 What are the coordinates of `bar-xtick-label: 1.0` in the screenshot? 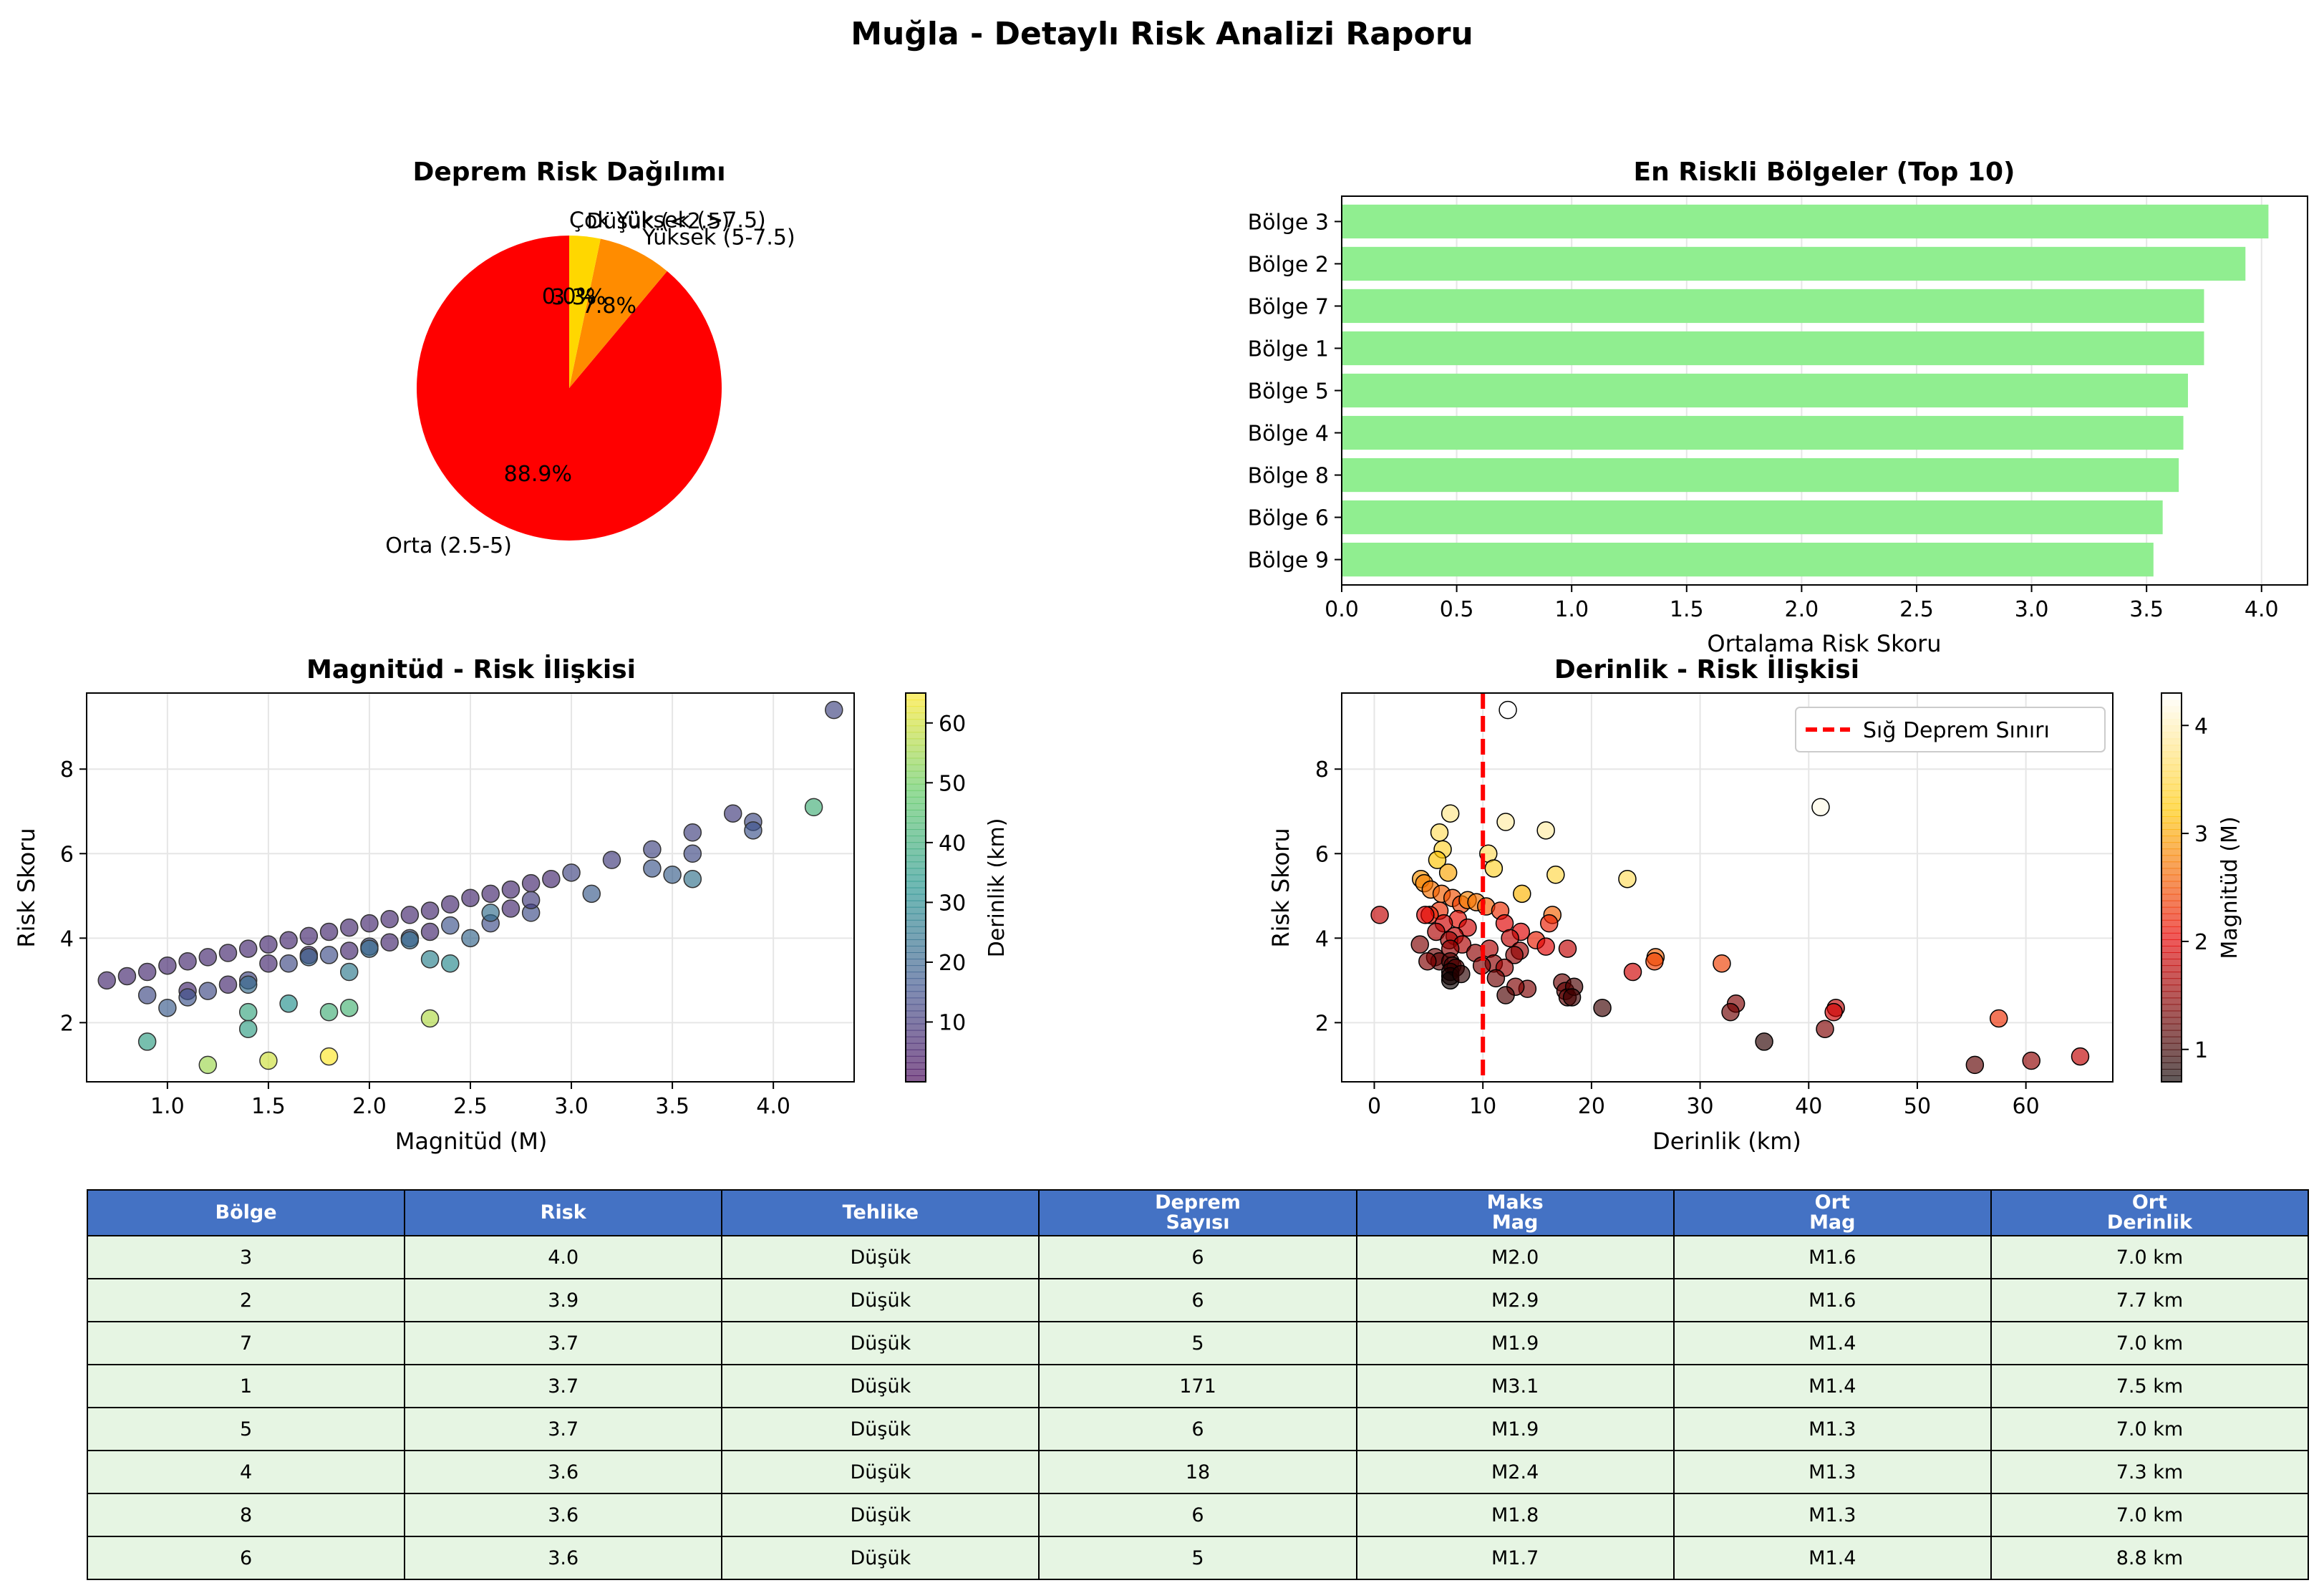 It's located at (1571, 609).